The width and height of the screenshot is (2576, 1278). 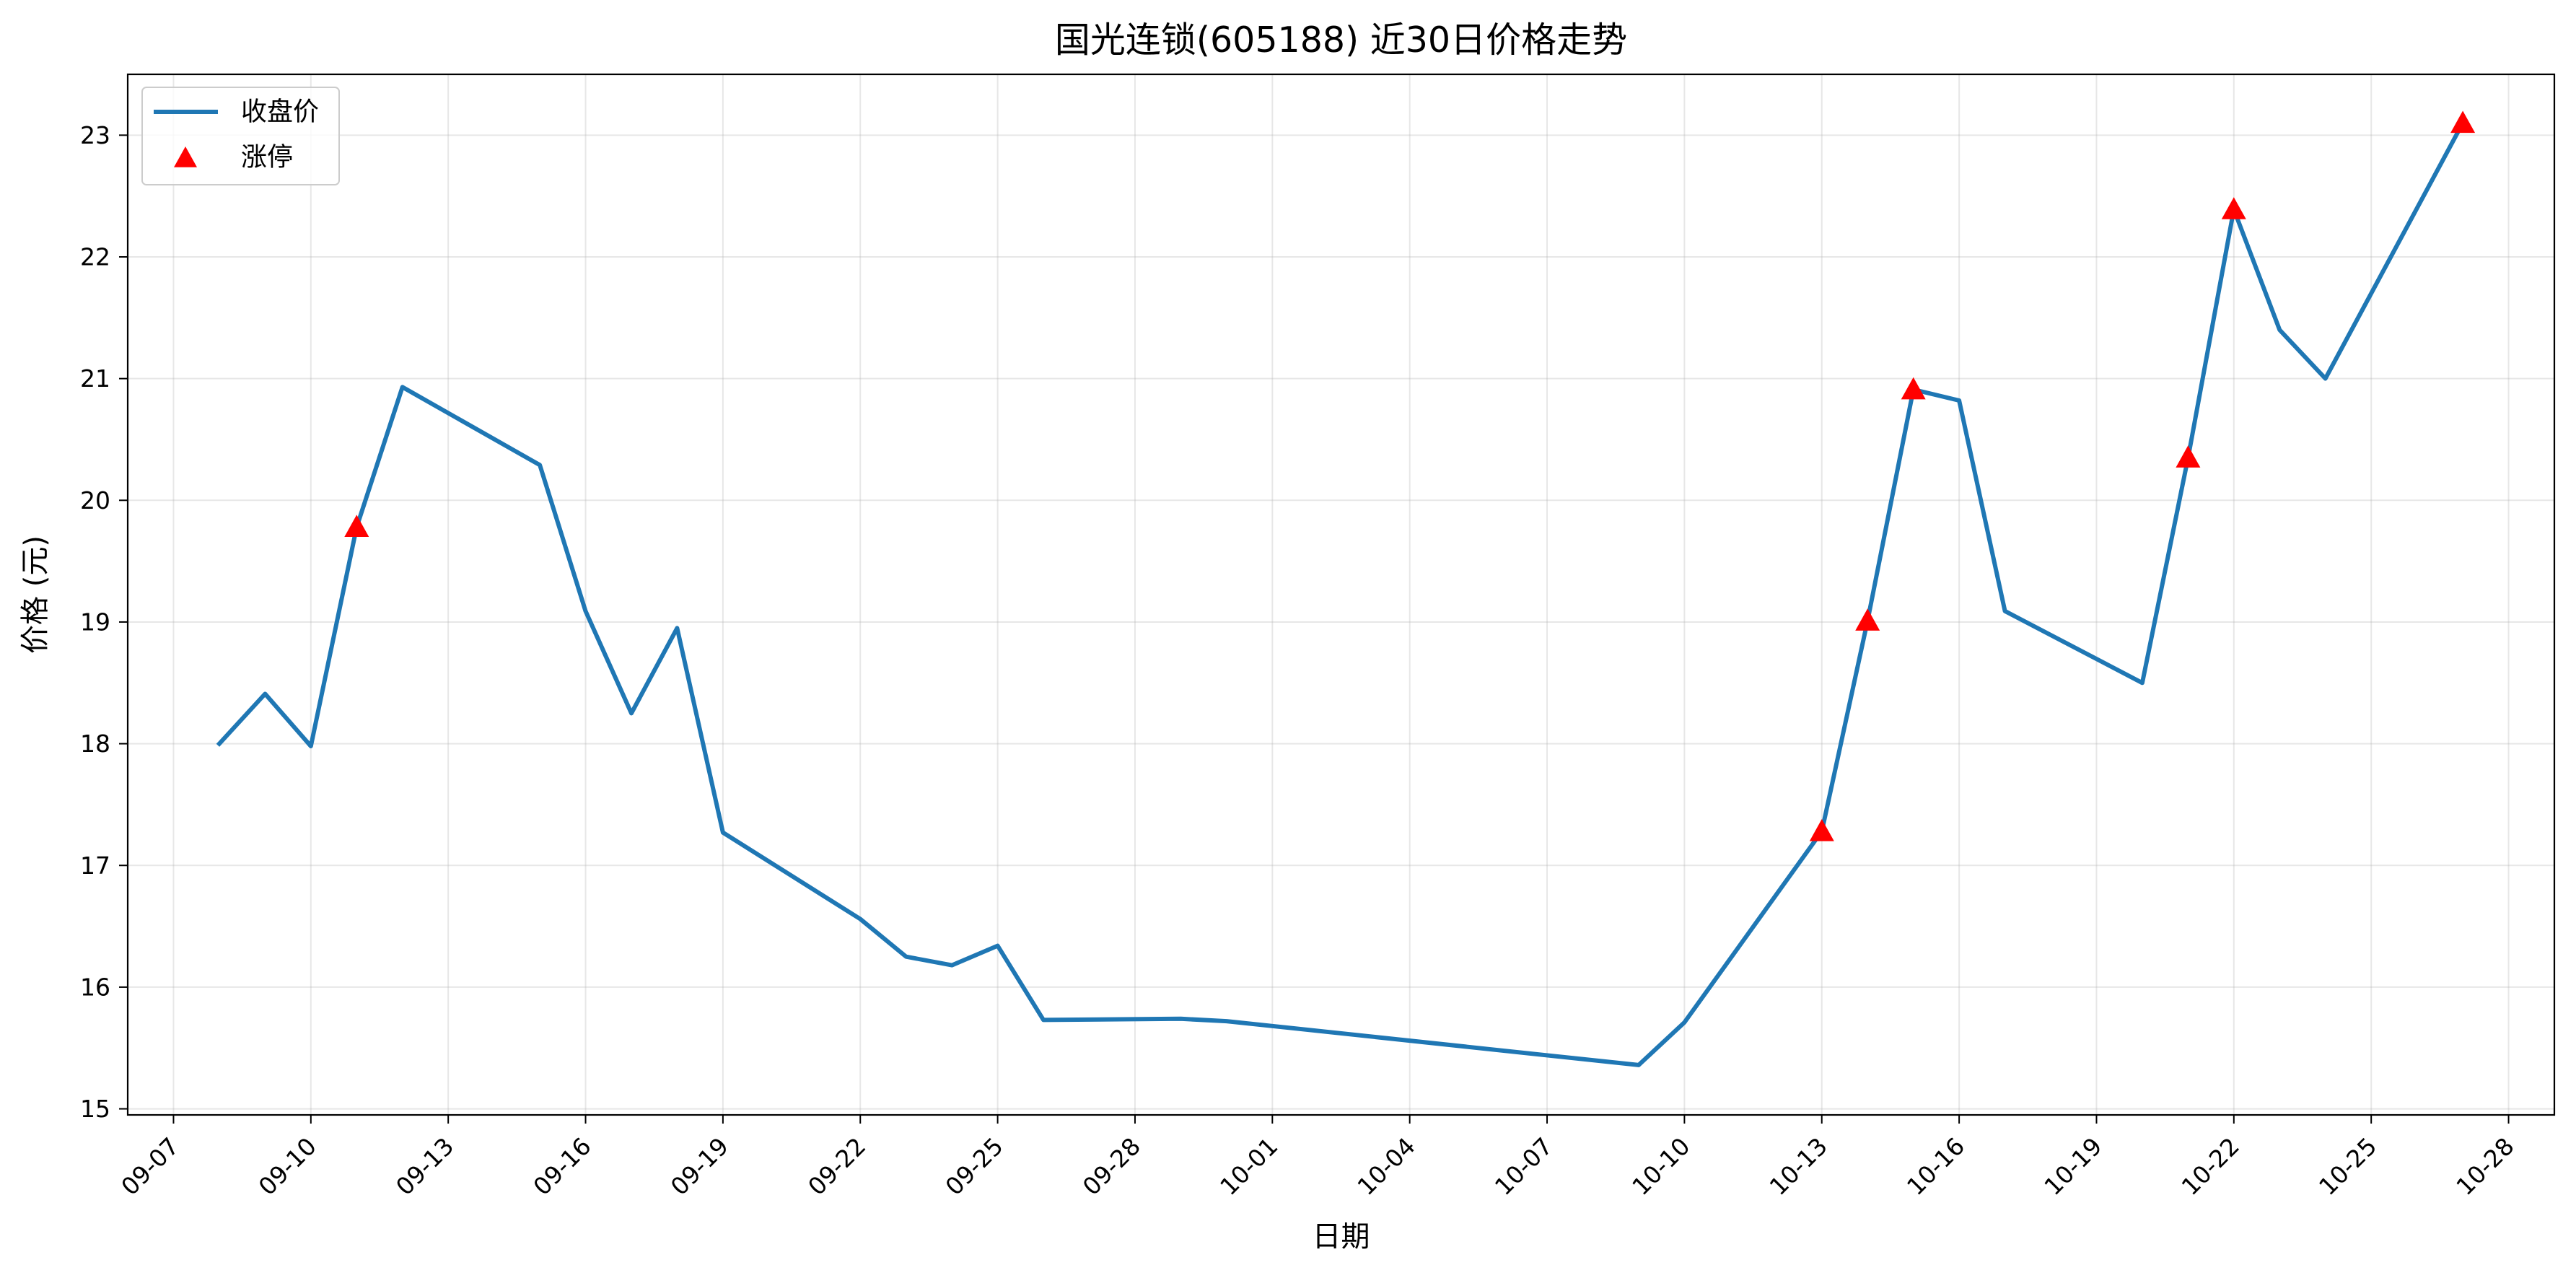 What do you see at coordinates (95, 378) in the screenshot?
I see `y-tick-label: 21` at bounding box center [95, 378].